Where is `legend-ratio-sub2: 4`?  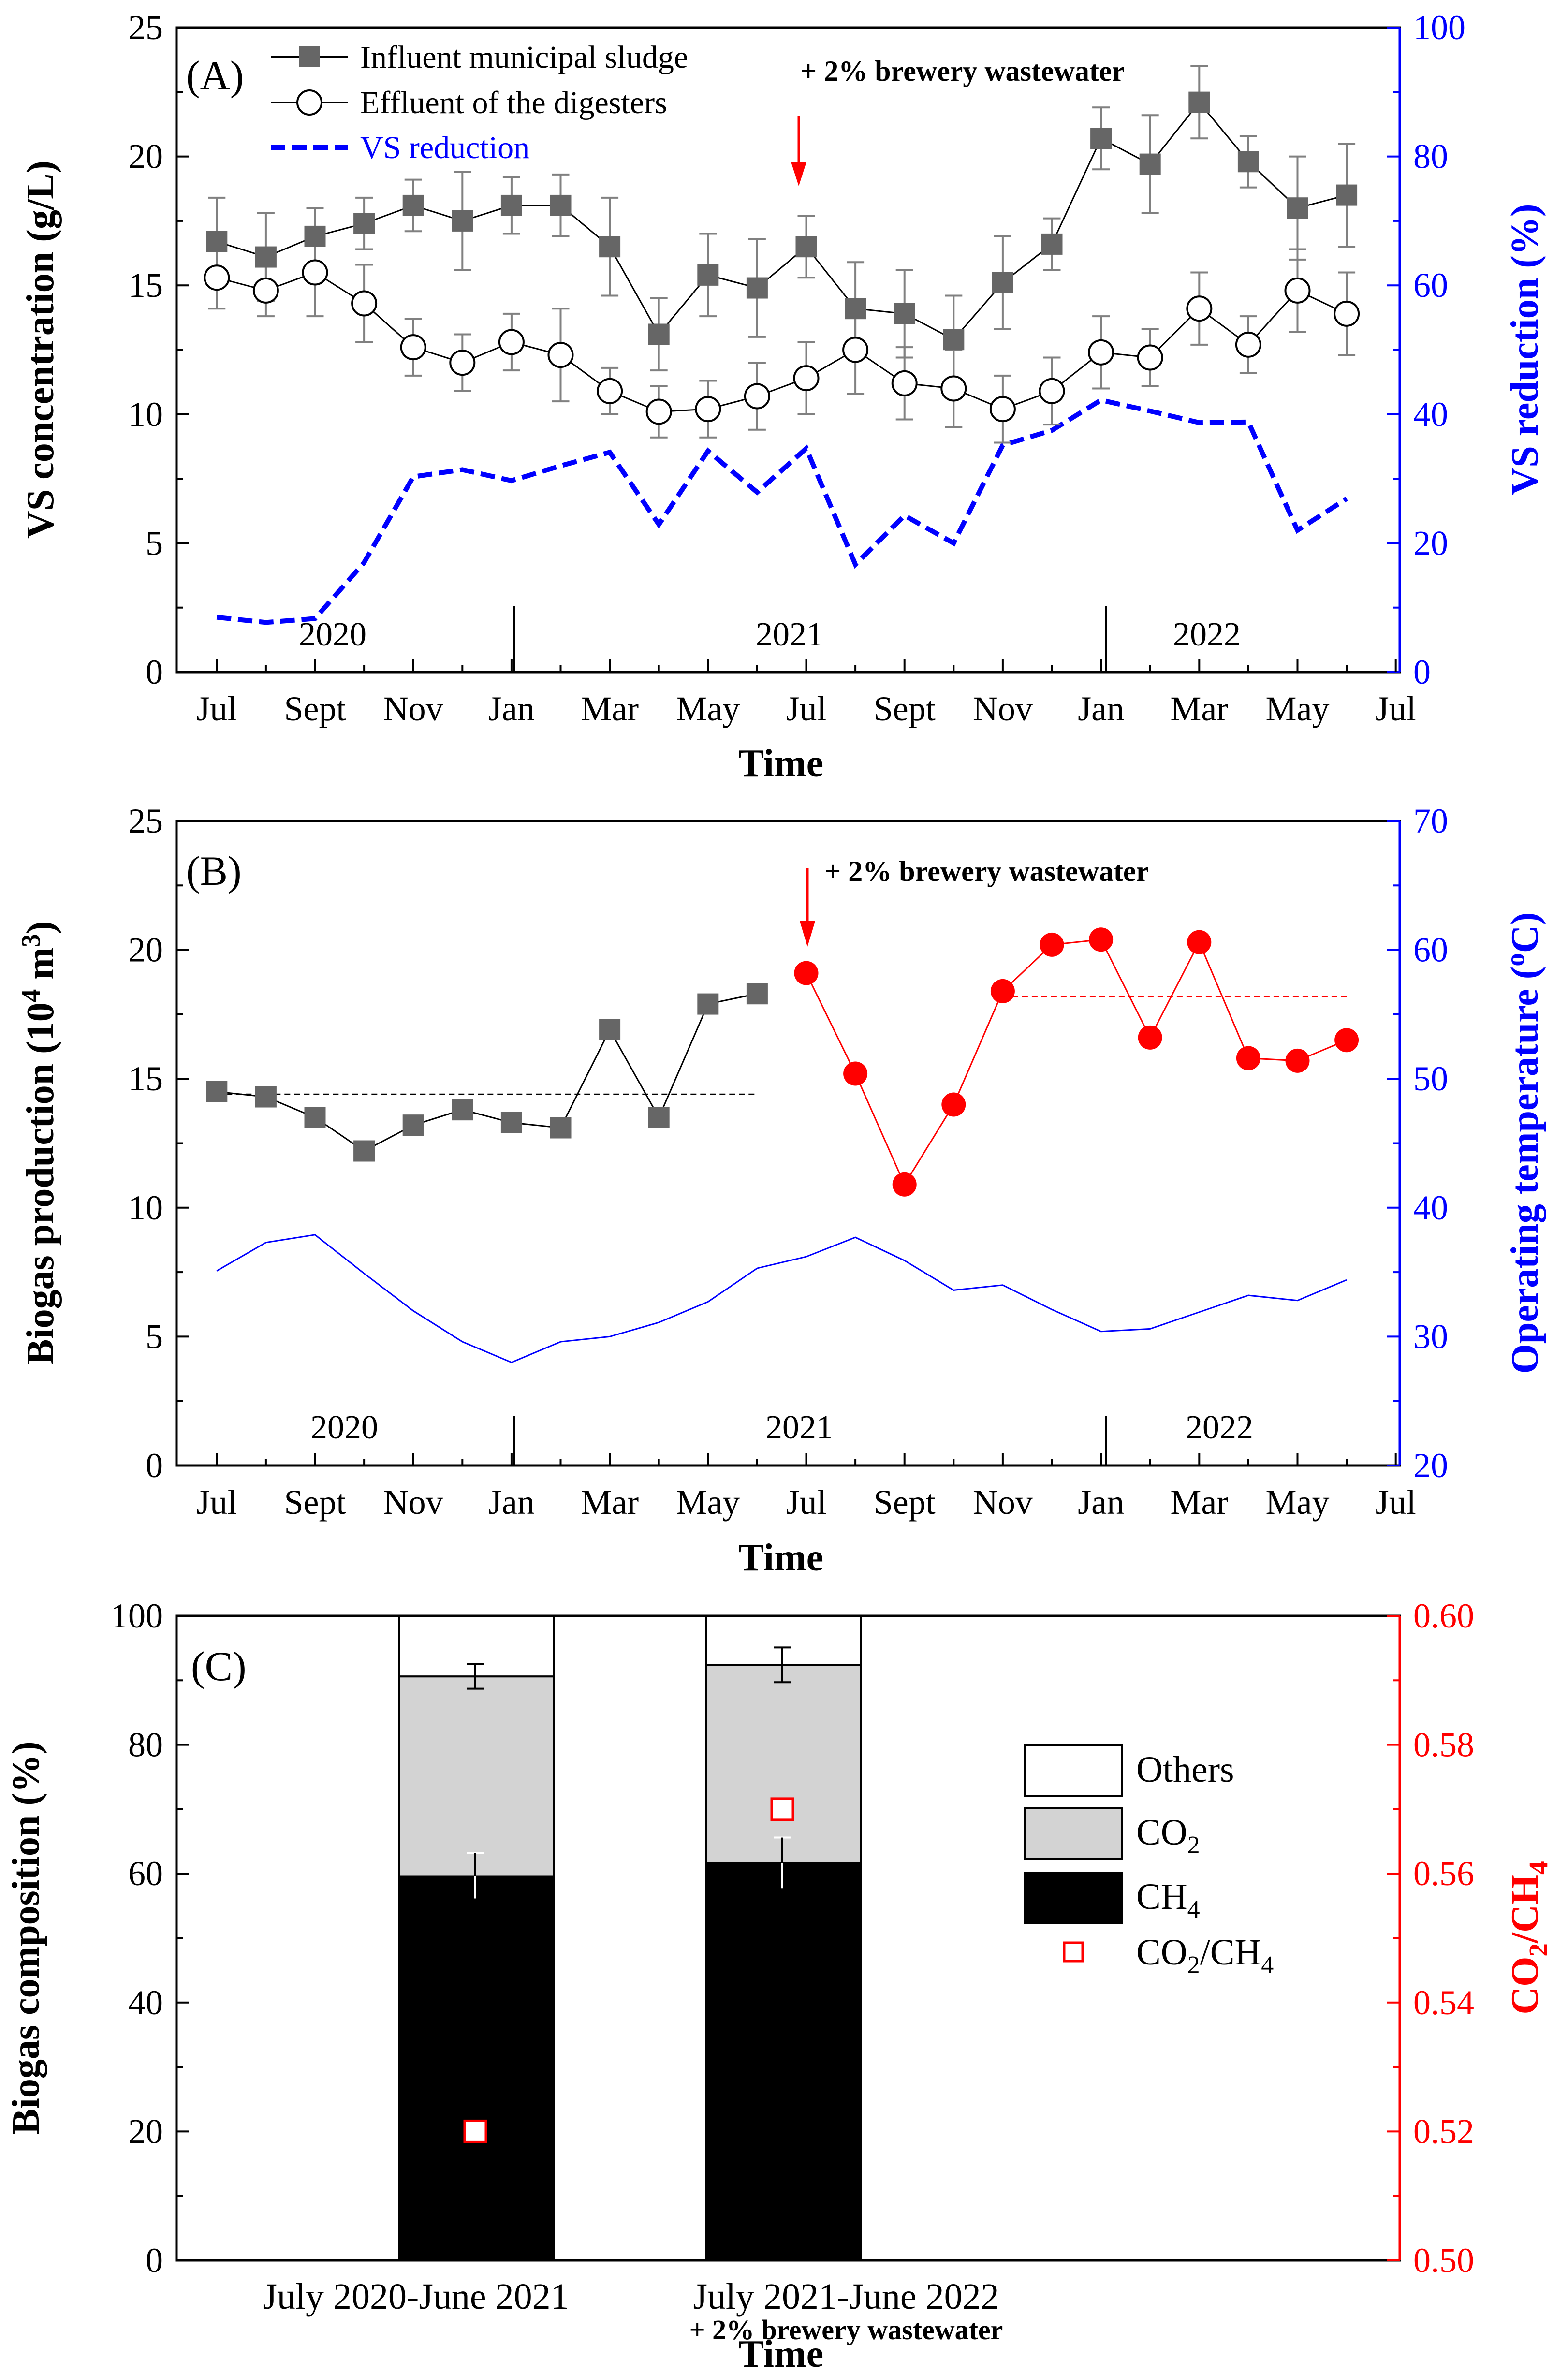 legend-ratio-sub2: 4 is located at coordinates (1267, 1965).